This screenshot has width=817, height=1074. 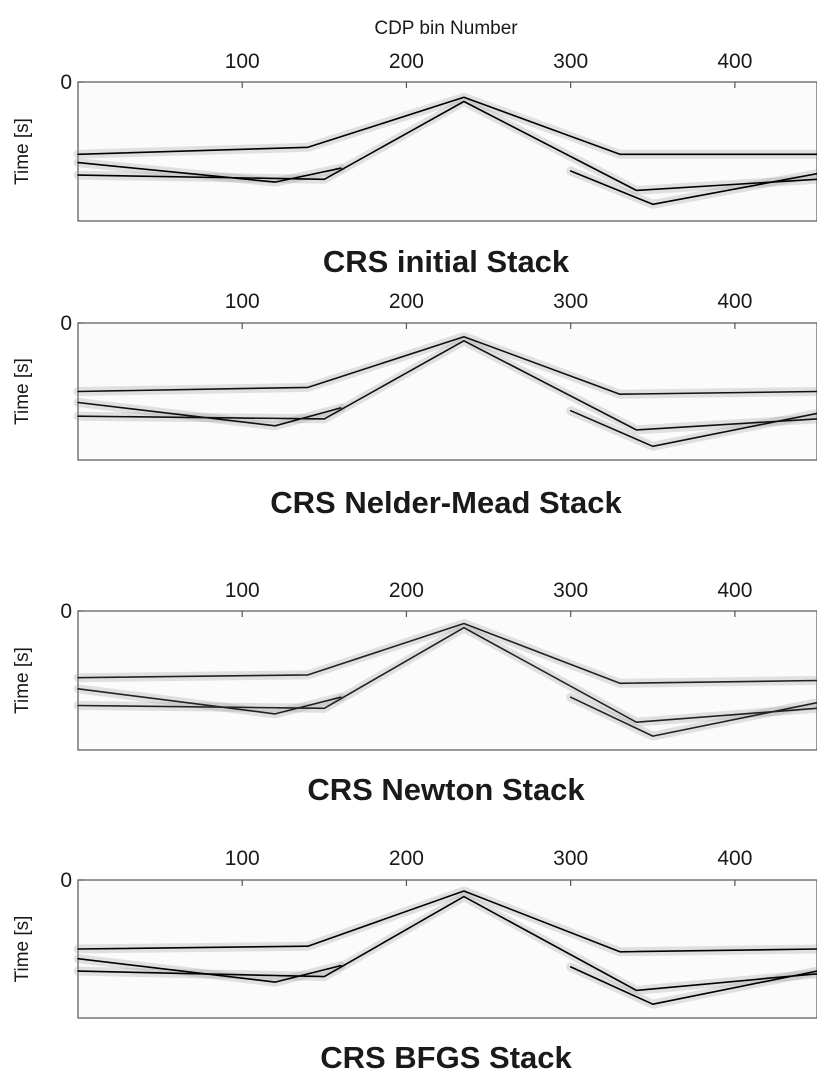 What do you see at coordinates (446, 261) in the screenshot?
I see `panel-title: CRS initial Stack` at bounding box center [446, 261].